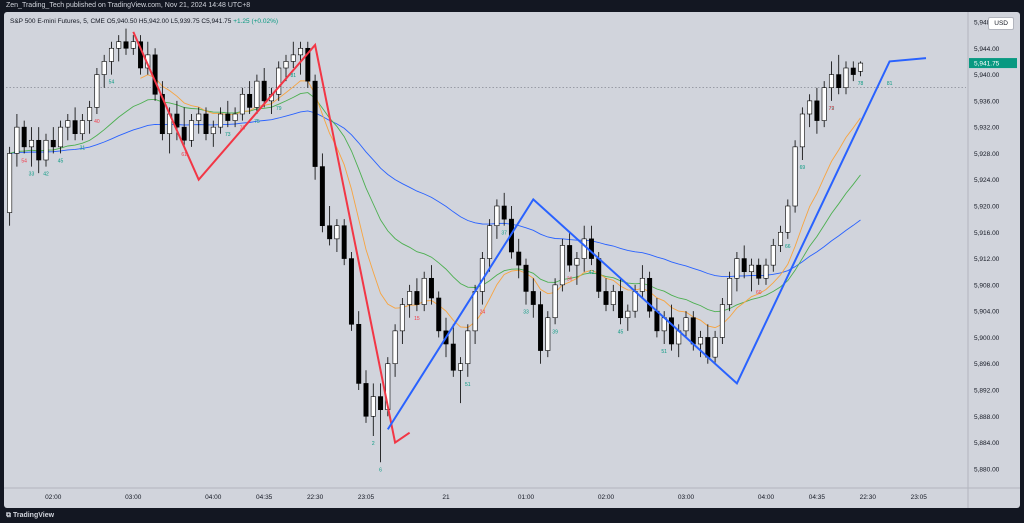 The width and height of the screenshot is (1024, 523). What do you see at coordinates (570, 280) in the screenshot?
I see `cycle-label-red: 36` at bounding box center [570, 280].